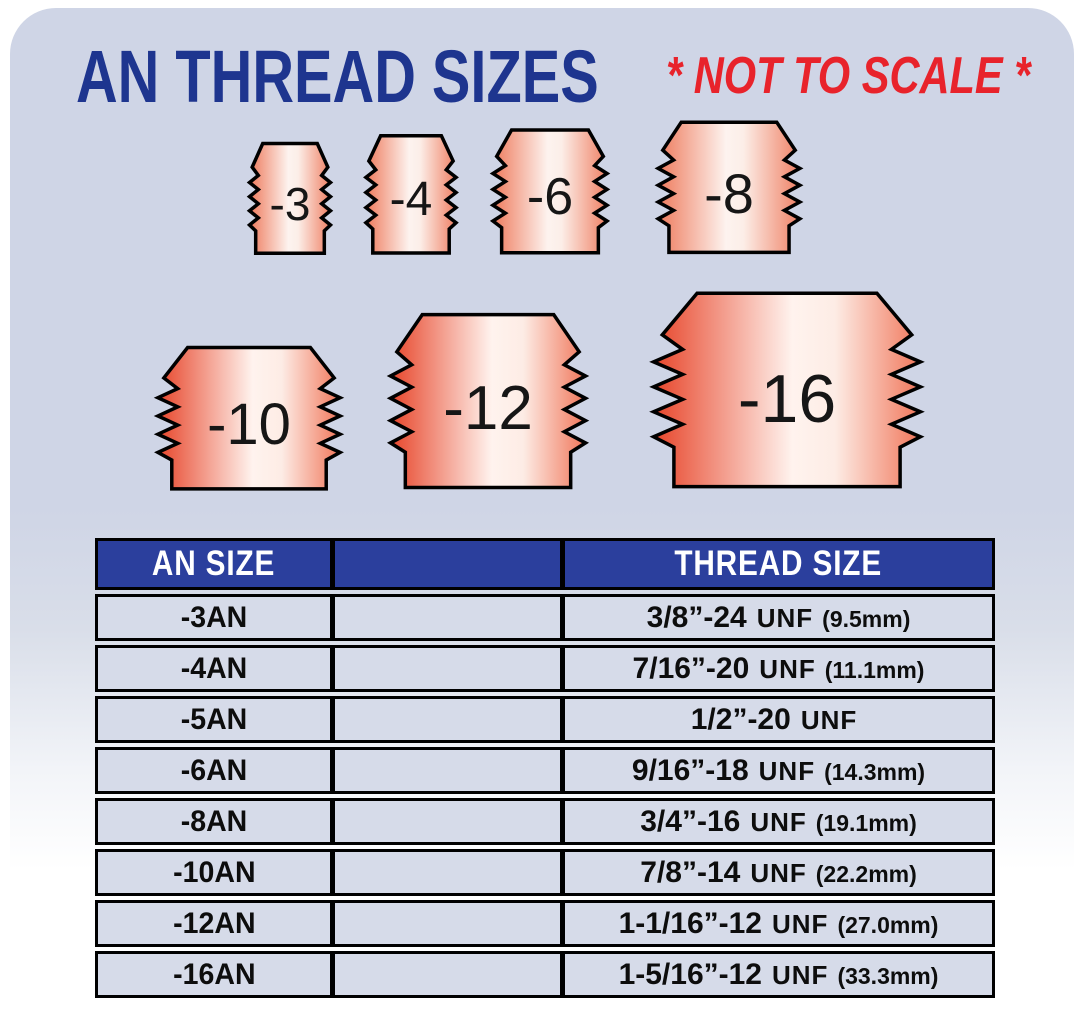  What do you see at coordinates (776, 923) in the screenshot?
I see `thread-size-cell: 1-1/16”-12 UNF (27.0mm)` at bounding box center [776, 923].